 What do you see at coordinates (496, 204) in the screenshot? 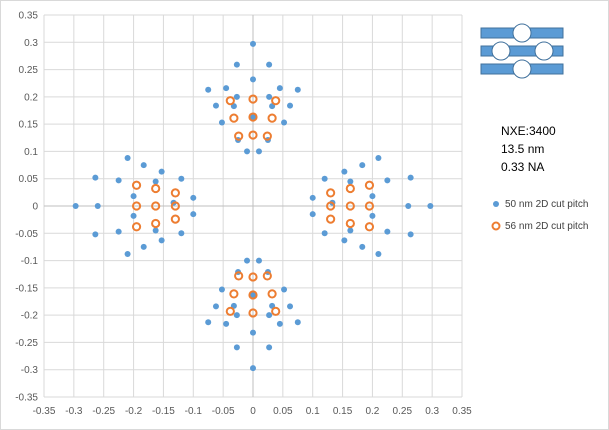
I see `legend-marker-50nm` at bounding box center [496, 204].